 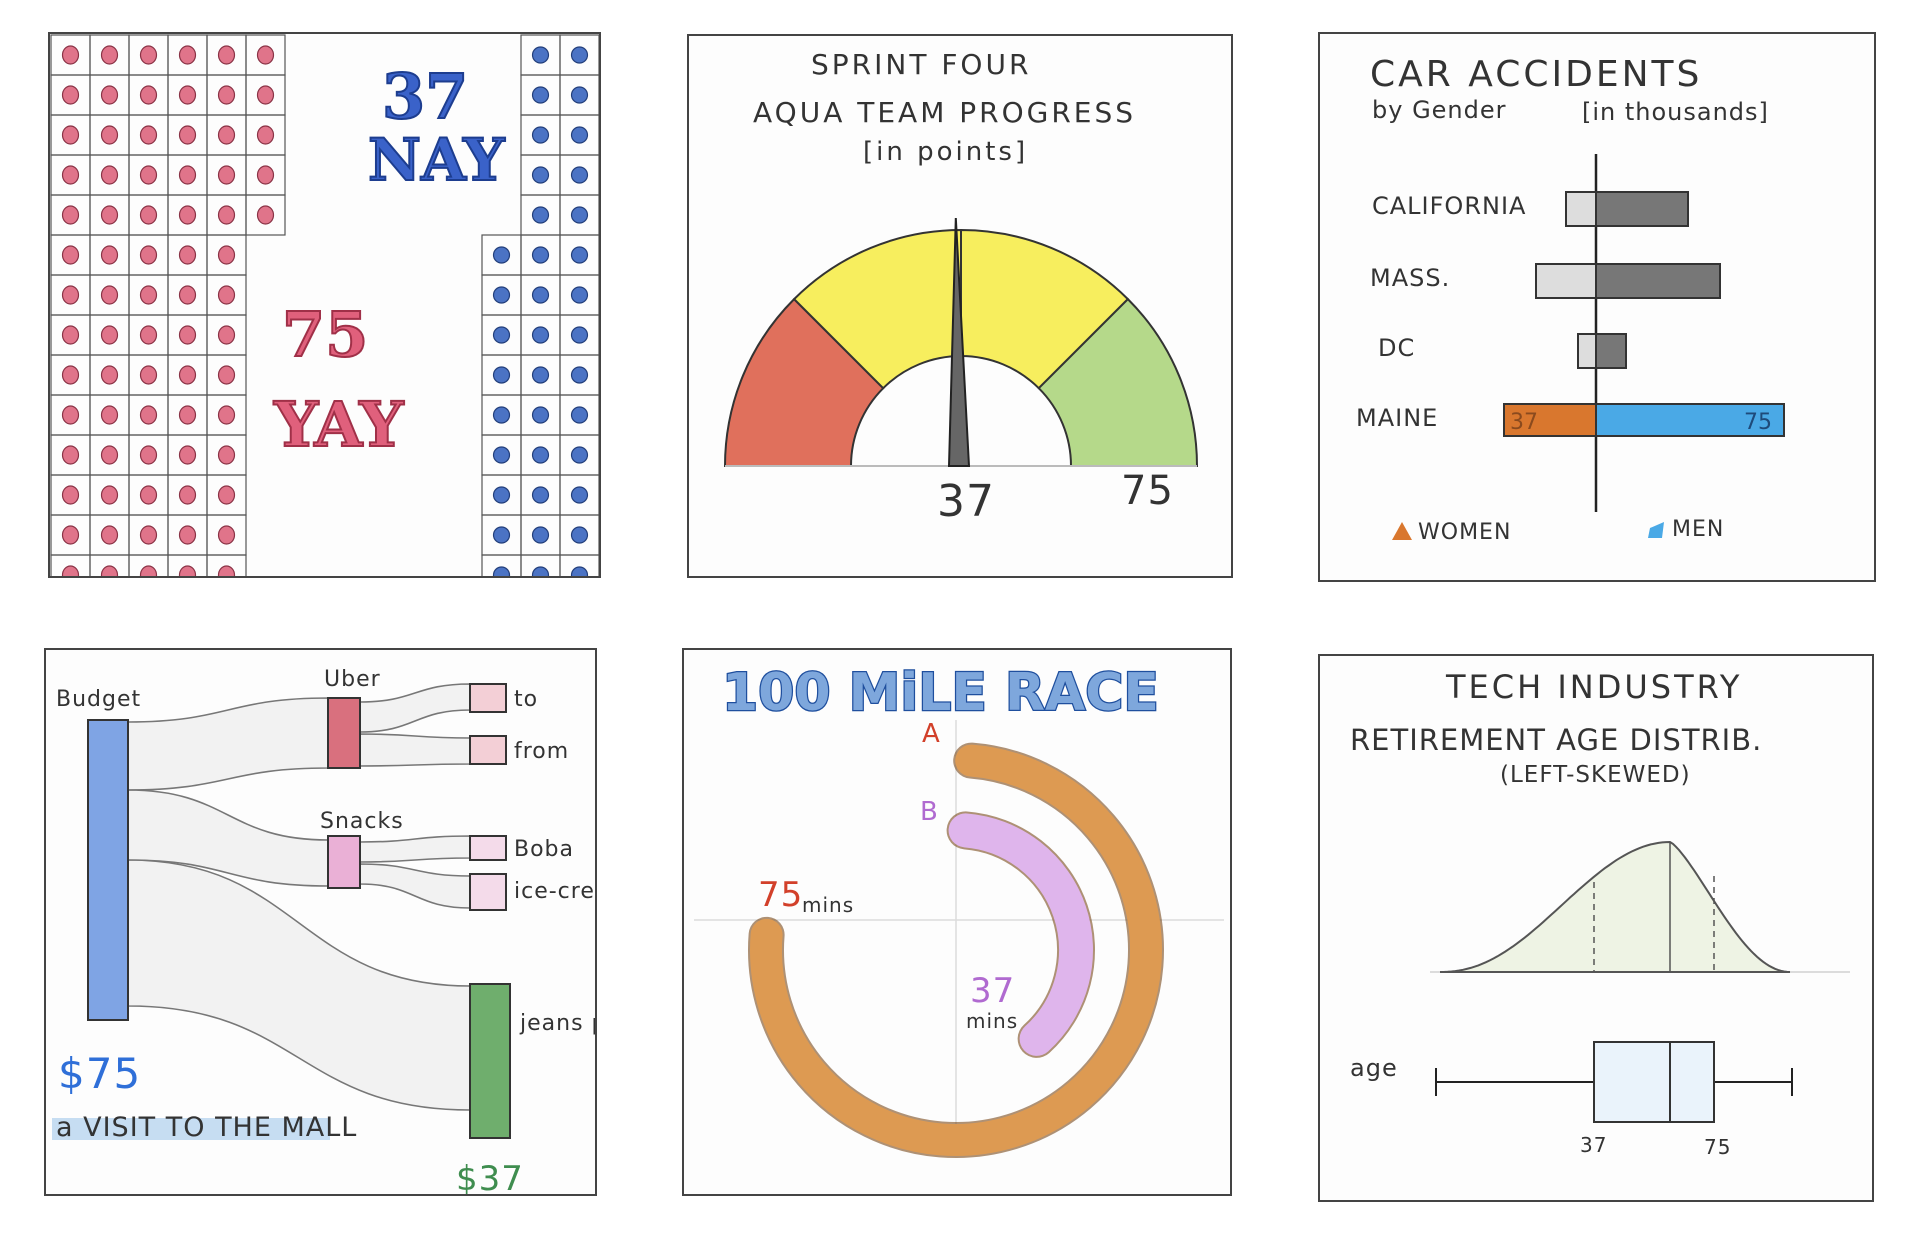 I want to click on category-label: CALIFORNIA, so click(x=1449, y=206).